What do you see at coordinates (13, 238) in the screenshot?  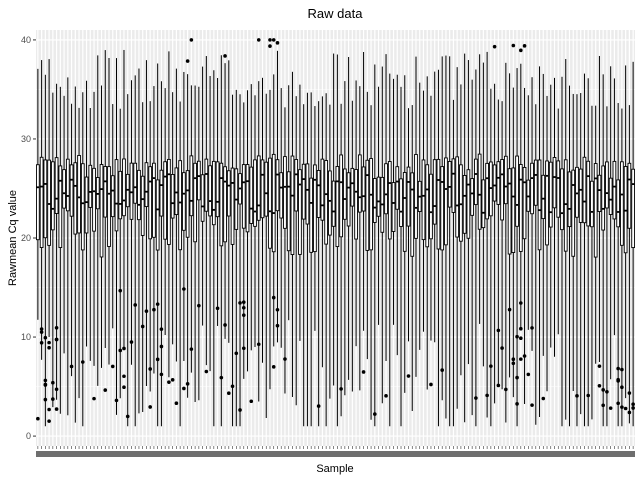 I see `y-axis-label: Rawmean Cq value` at bounding box center [13, 238].